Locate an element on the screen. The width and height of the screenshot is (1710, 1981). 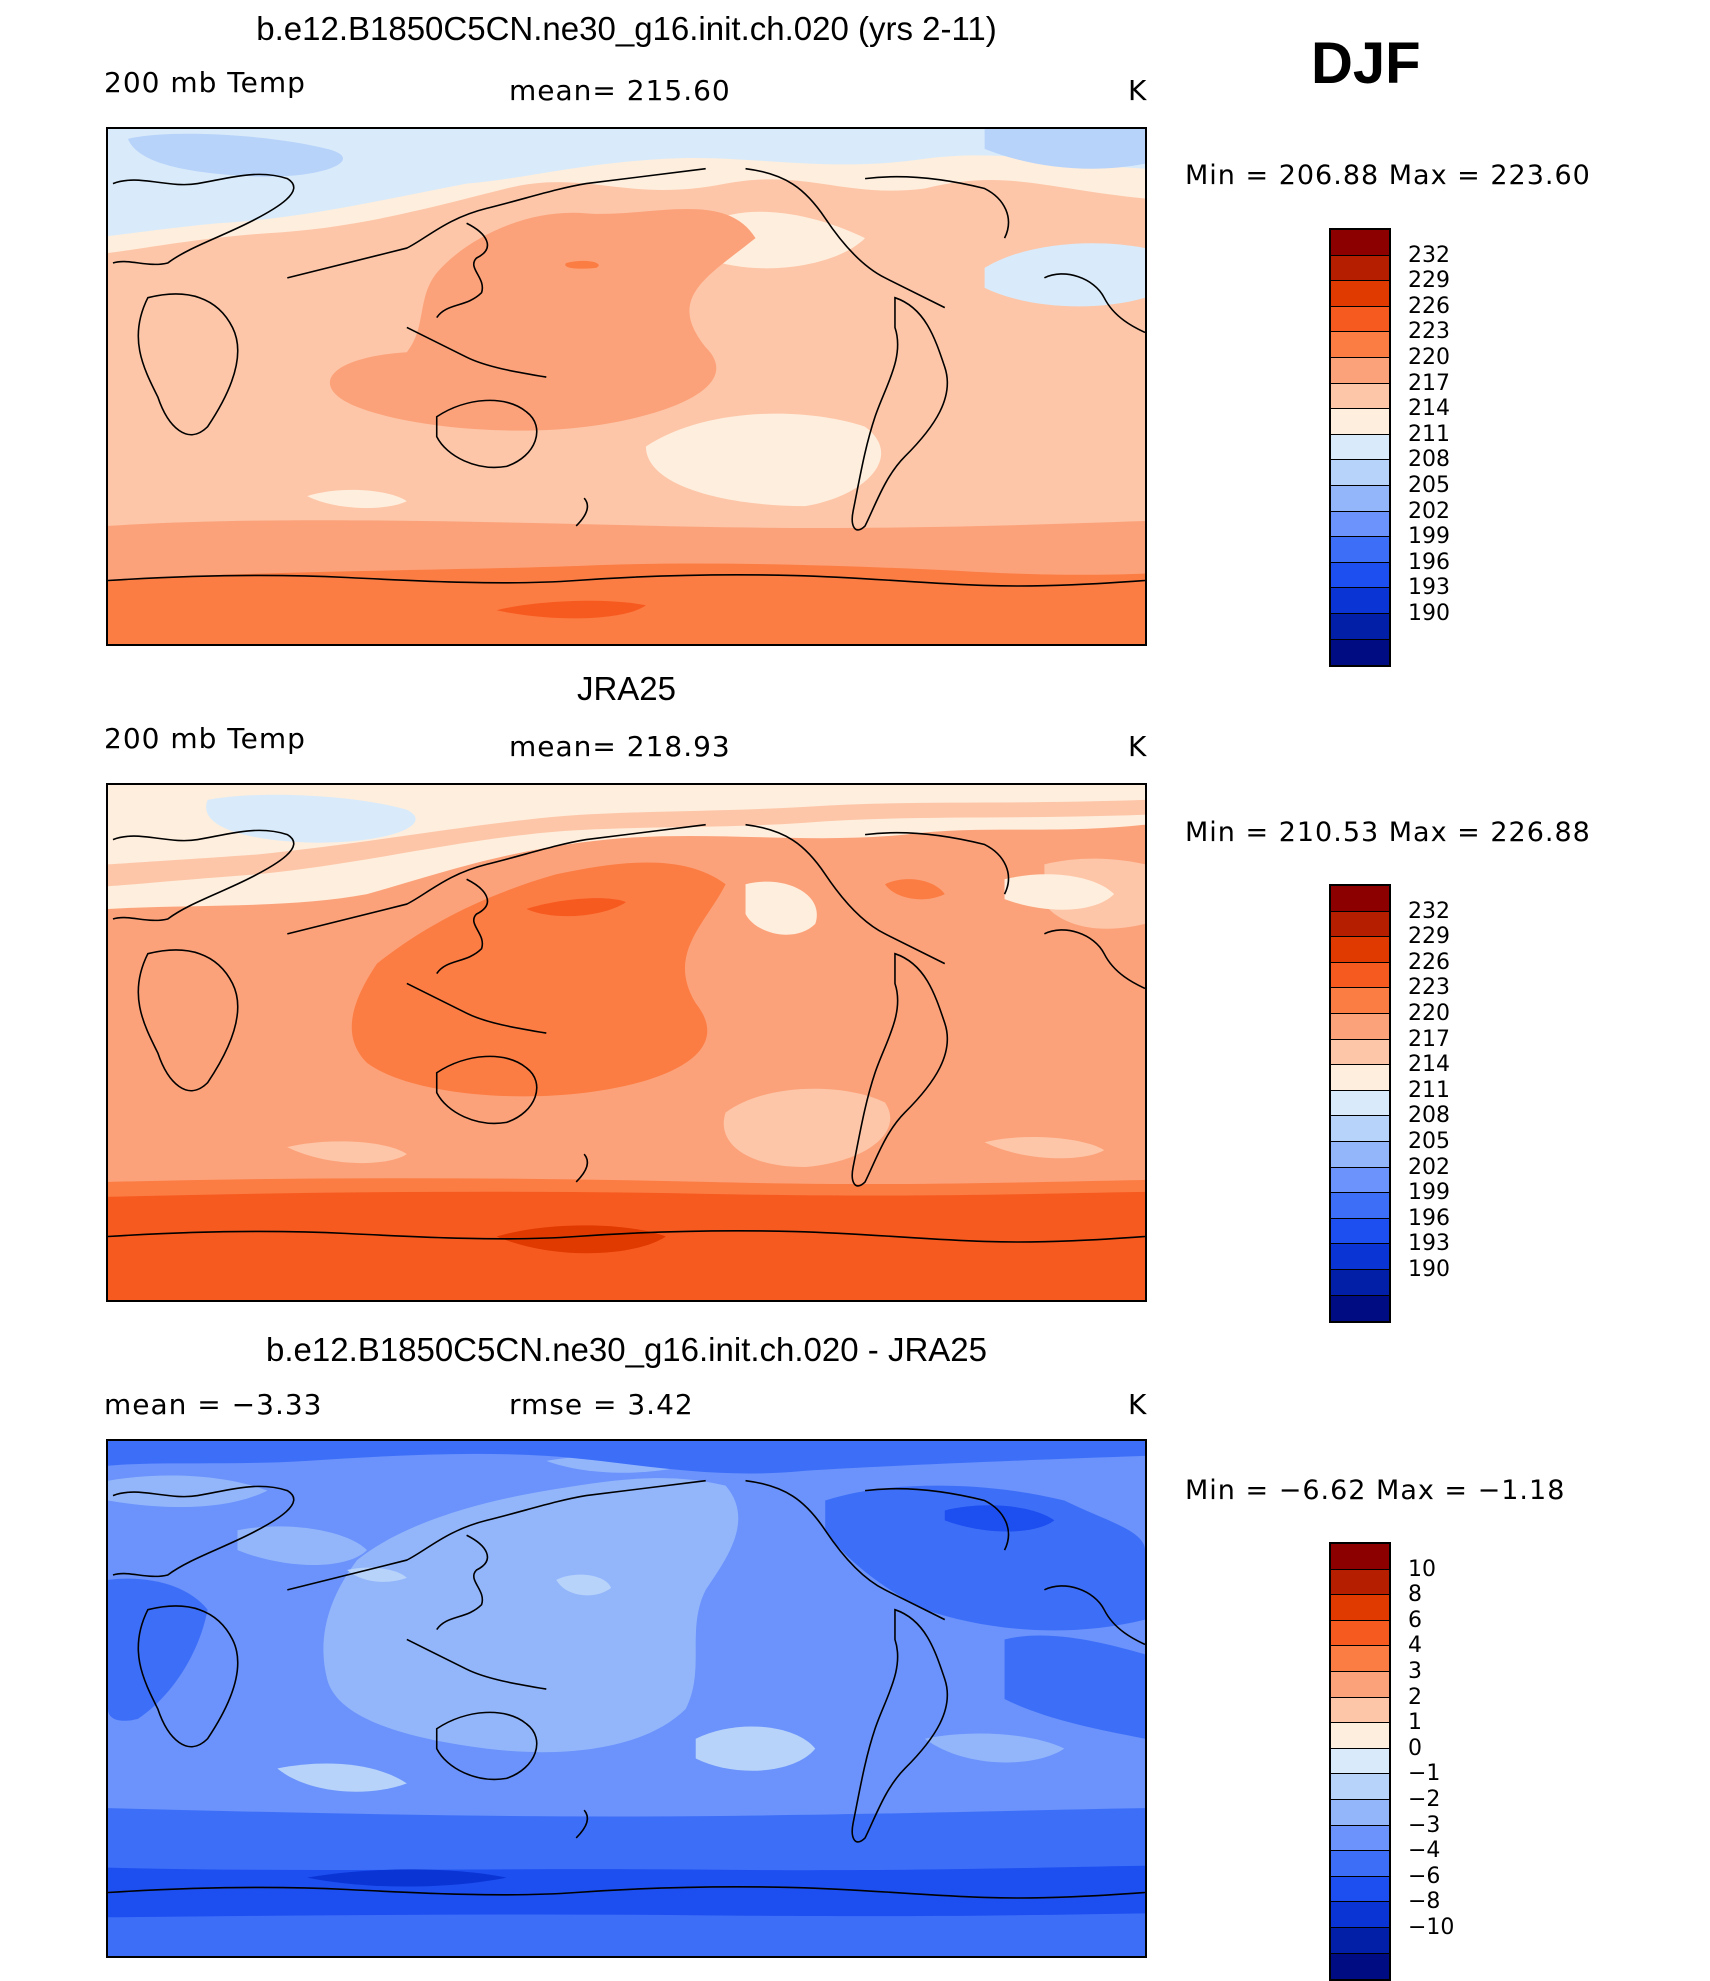
panel-1-units: K is located at coordinates (1138, 90).